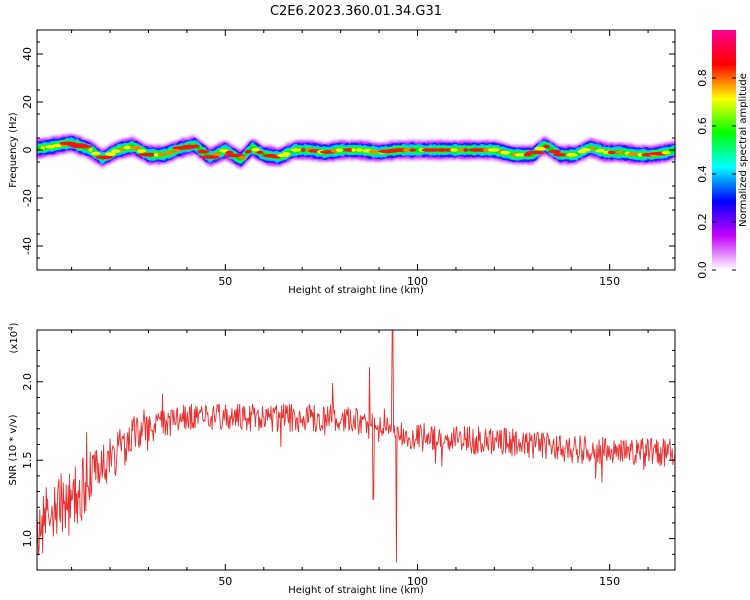  I want to click on colorbar-tick-label: 0.0, so click(702, 270).